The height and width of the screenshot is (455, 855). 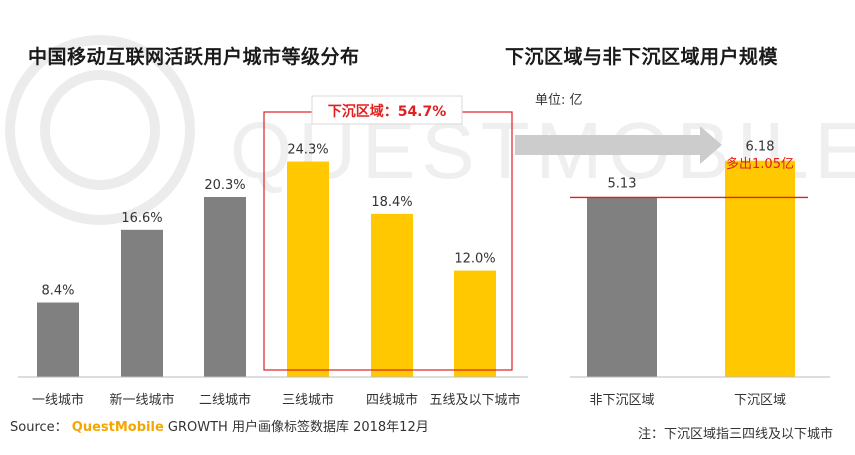 What do you see at coordinates (298, 427) in the screenshot?
I see `source-text: GROWTH 用户画像标签数据库 2018年12月` at bounding box center [298, 427].